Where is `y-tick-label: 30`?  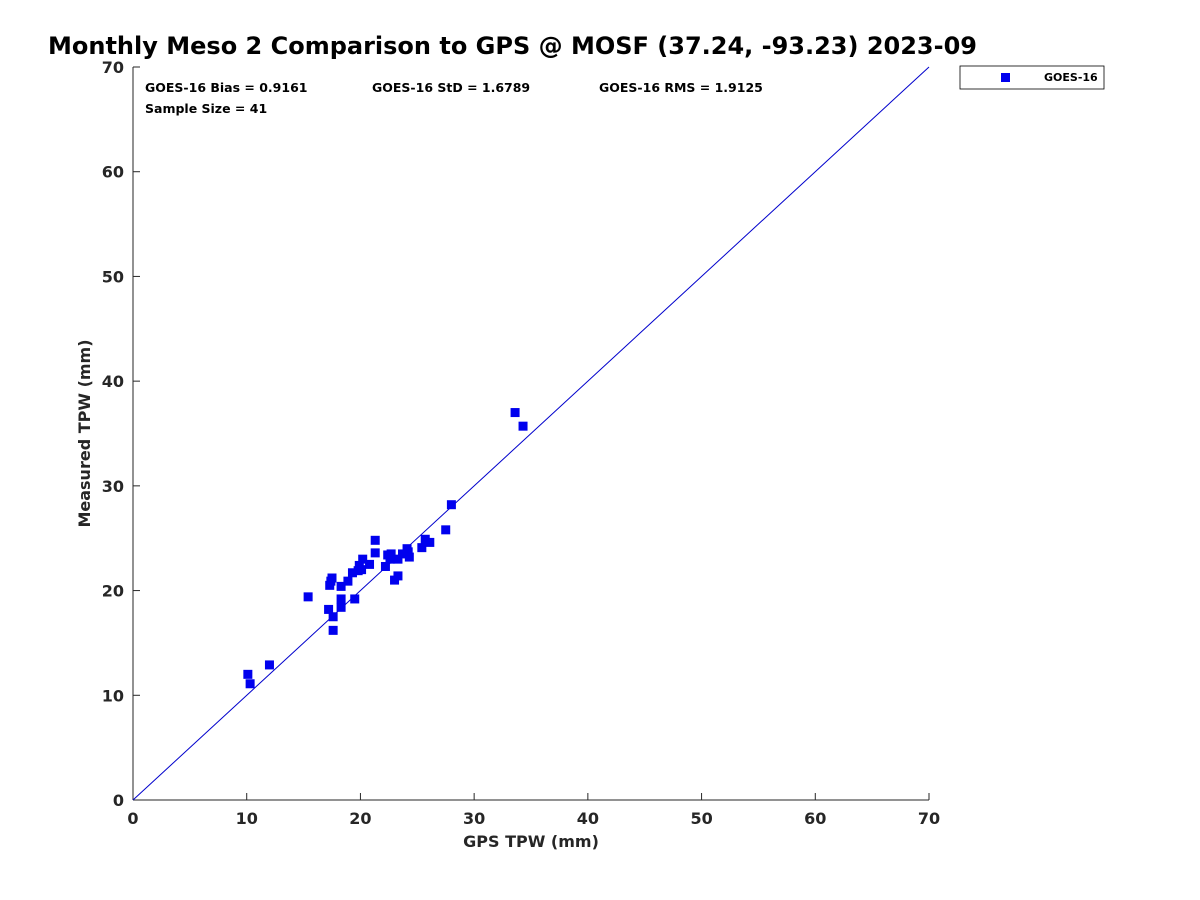
y-tick-label: 30 is located at coordinates (113, 486).